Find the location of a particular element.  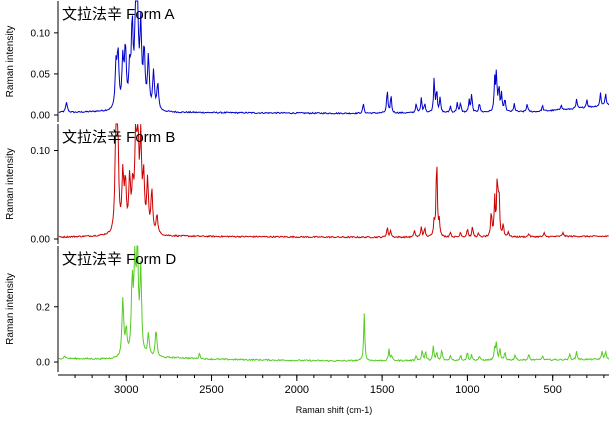

y-tick-label: 0.2 is located at coordinates (43, 307).